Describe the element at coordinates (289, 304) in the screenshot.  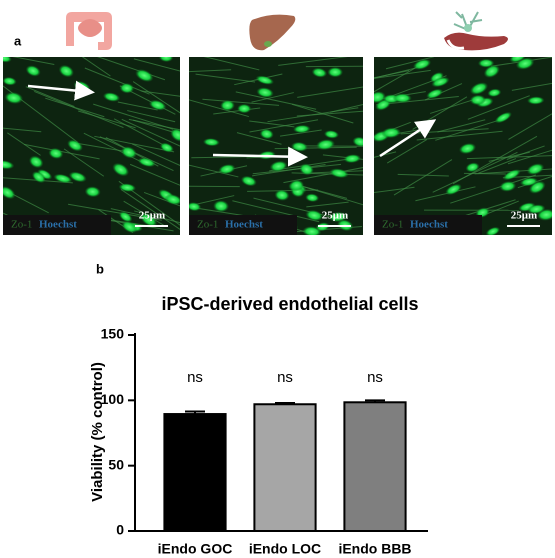
I see `chart-title: iPSC-derived endothelial cells` at that location.